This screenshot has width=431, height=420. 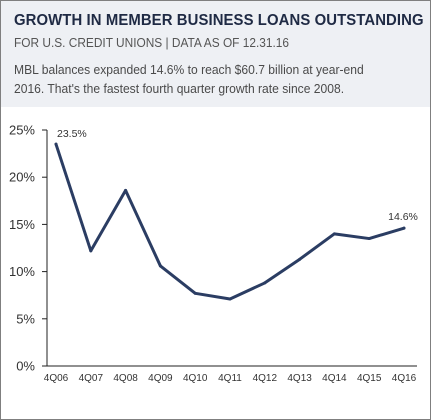 I want to click on data-label: 14.6%, so click(x=403, y=217).